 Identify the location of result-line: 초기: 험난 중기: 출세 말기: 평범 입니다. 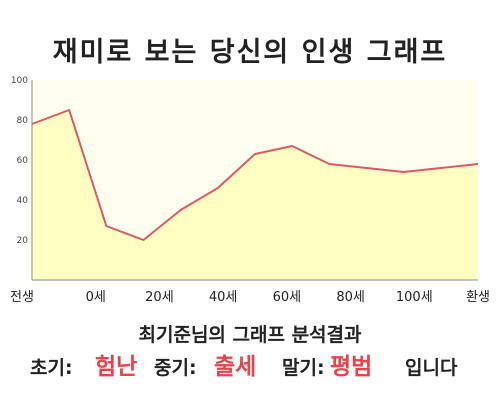
(250, 365).